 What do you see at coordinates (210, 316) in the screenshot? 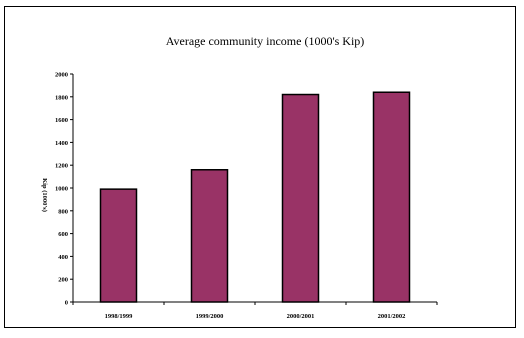
I see `x-category-label: 1999/2000` at bounding box center [210, 316].